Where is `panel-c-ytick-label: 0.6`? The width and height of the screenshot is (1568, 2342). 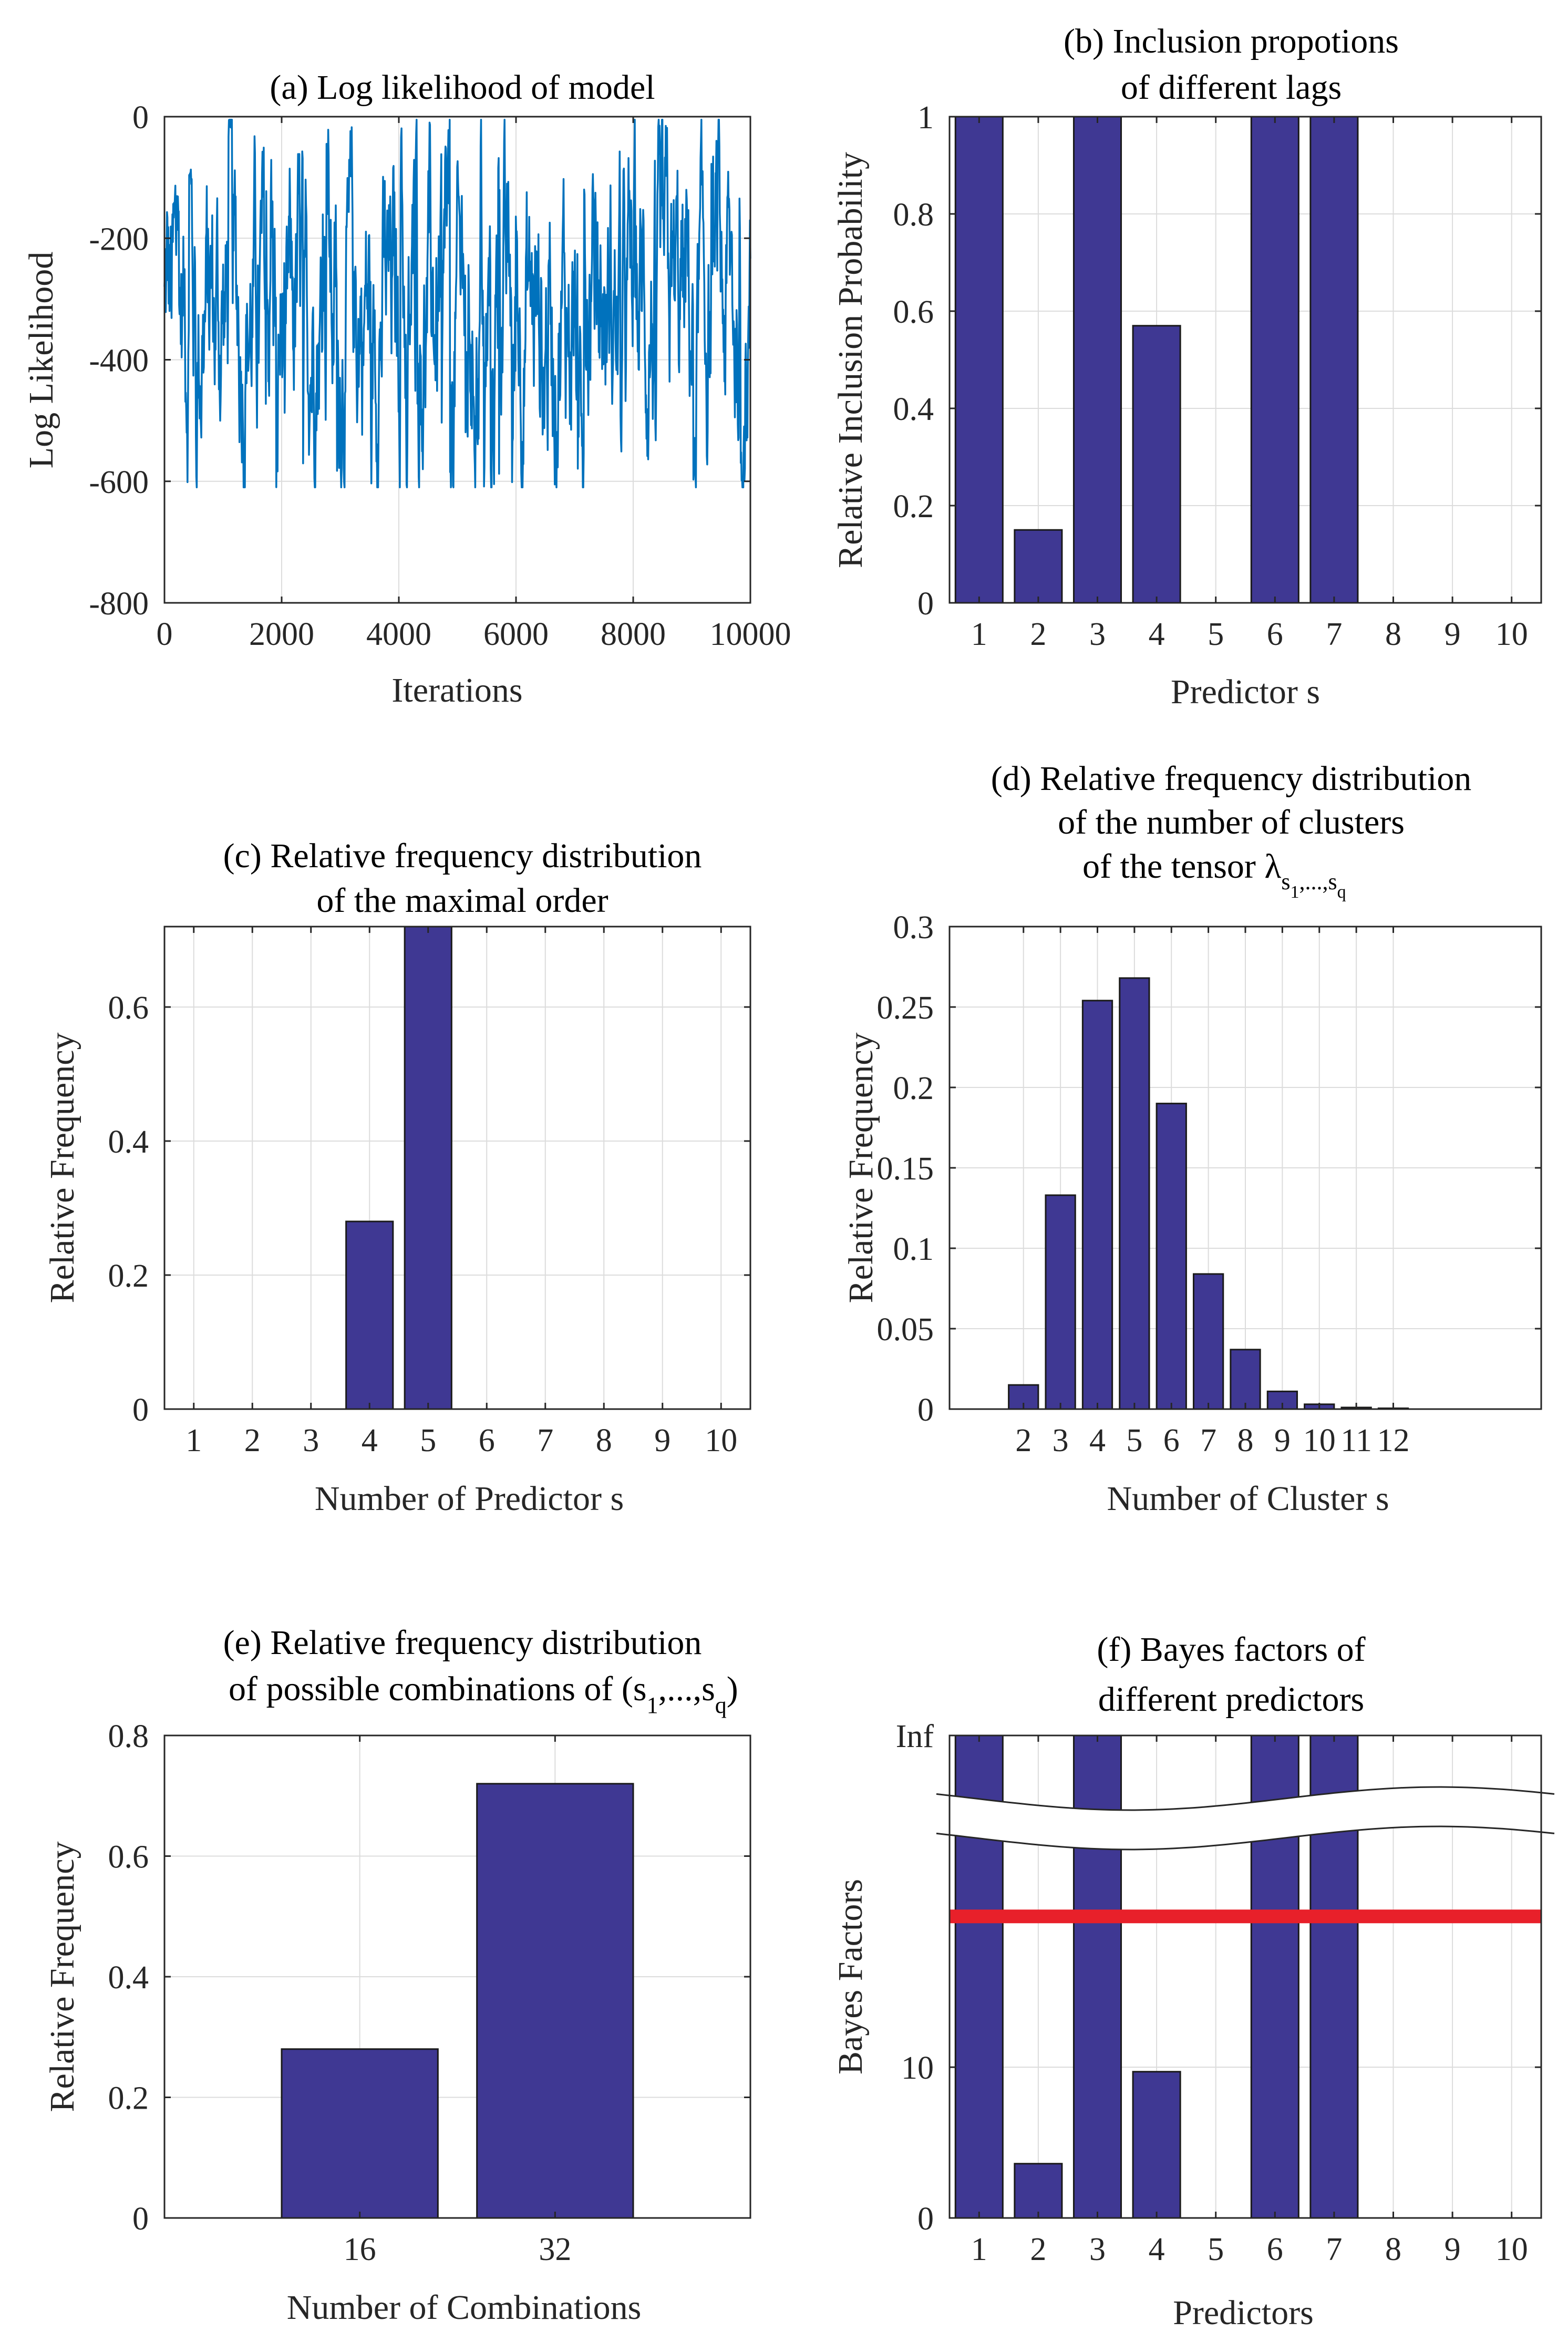 panel-c-ytick-label: 0.6 is located at coordinates (128, 1008).